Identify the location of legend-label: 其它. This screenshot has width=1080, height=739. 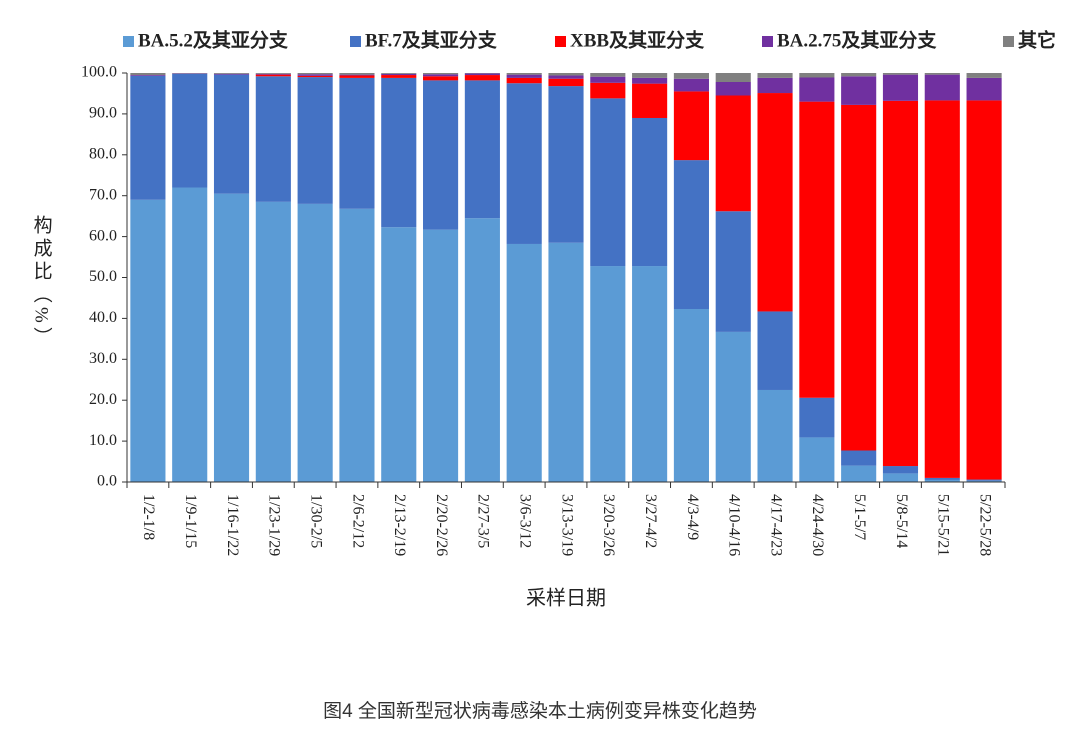
(1037, 39).